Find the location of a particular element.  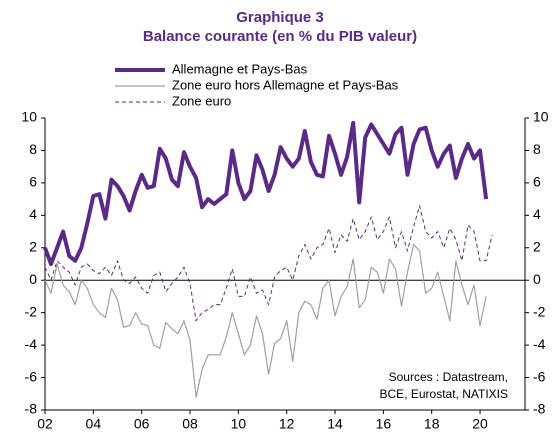

y-tick-label: 4 is located at coordinates (33, 214).